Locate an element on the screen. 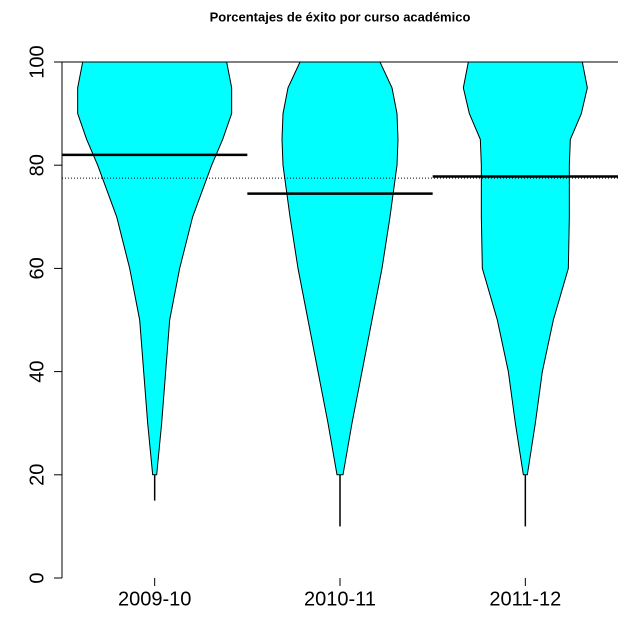 This screenshot has width=618, height=617. y-tick-label: 0 is located at coordinates (37, 577).